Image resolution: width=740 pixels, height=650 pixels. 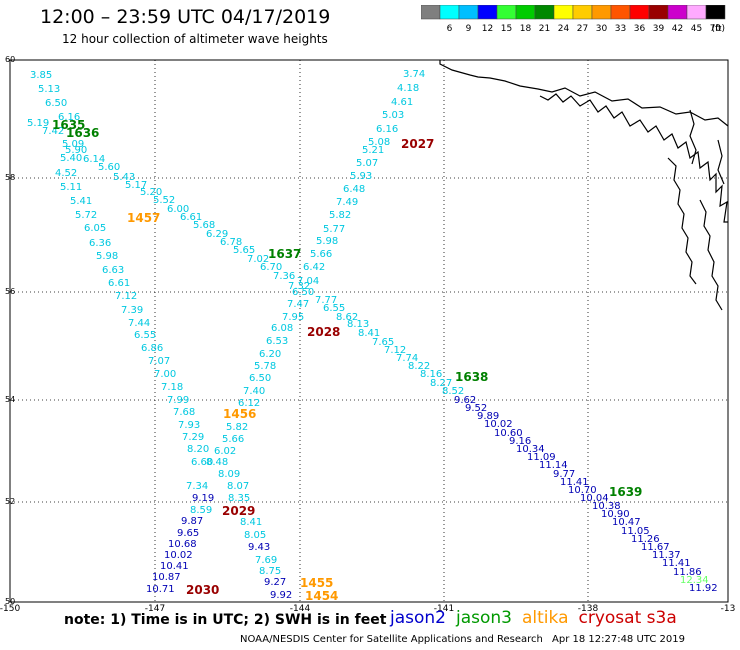 What do you see at coordinates (326, 300) in the screenshot?
I see `wave-height-value: 7.77` at bounding box center [326, 300].